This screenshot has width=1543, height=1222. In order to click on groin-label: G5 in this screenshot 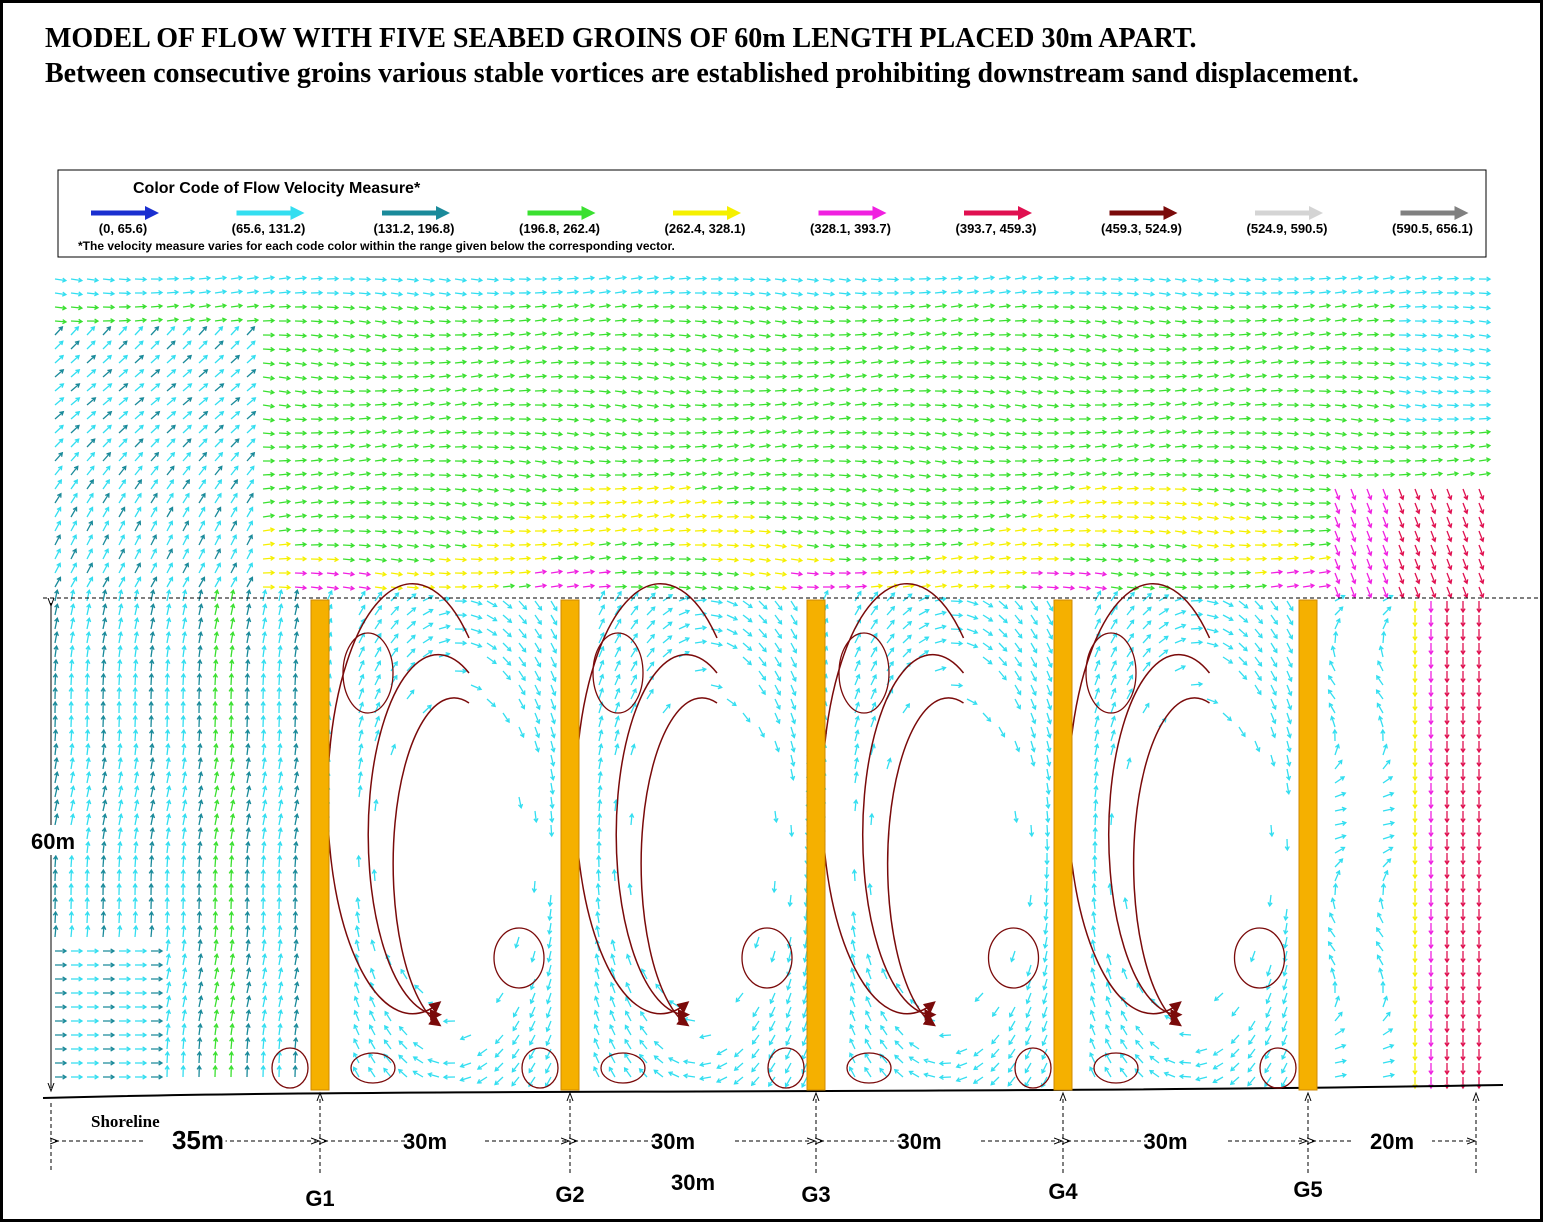, I will do `click(1307, 1189)`.